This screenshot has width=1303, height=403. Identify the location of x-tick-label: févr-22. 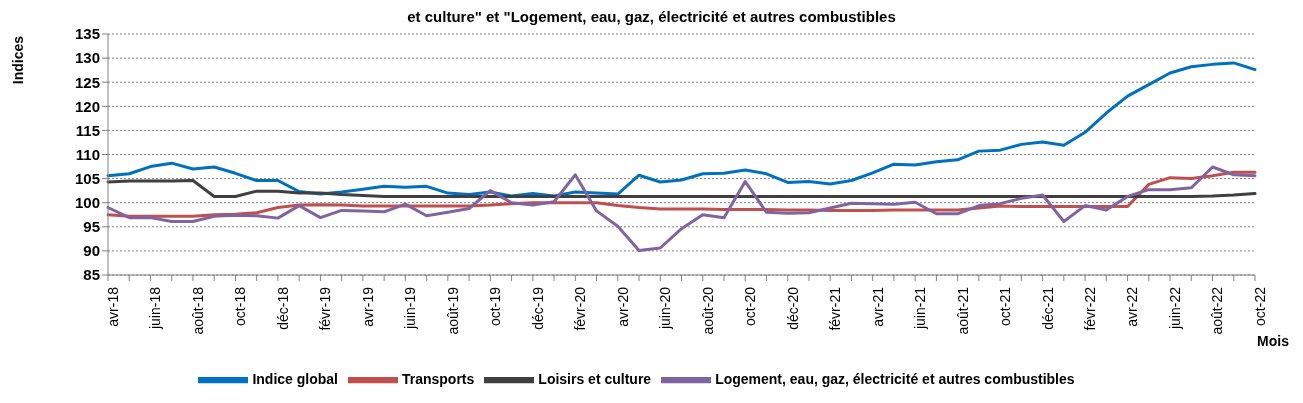
(1090, 308).